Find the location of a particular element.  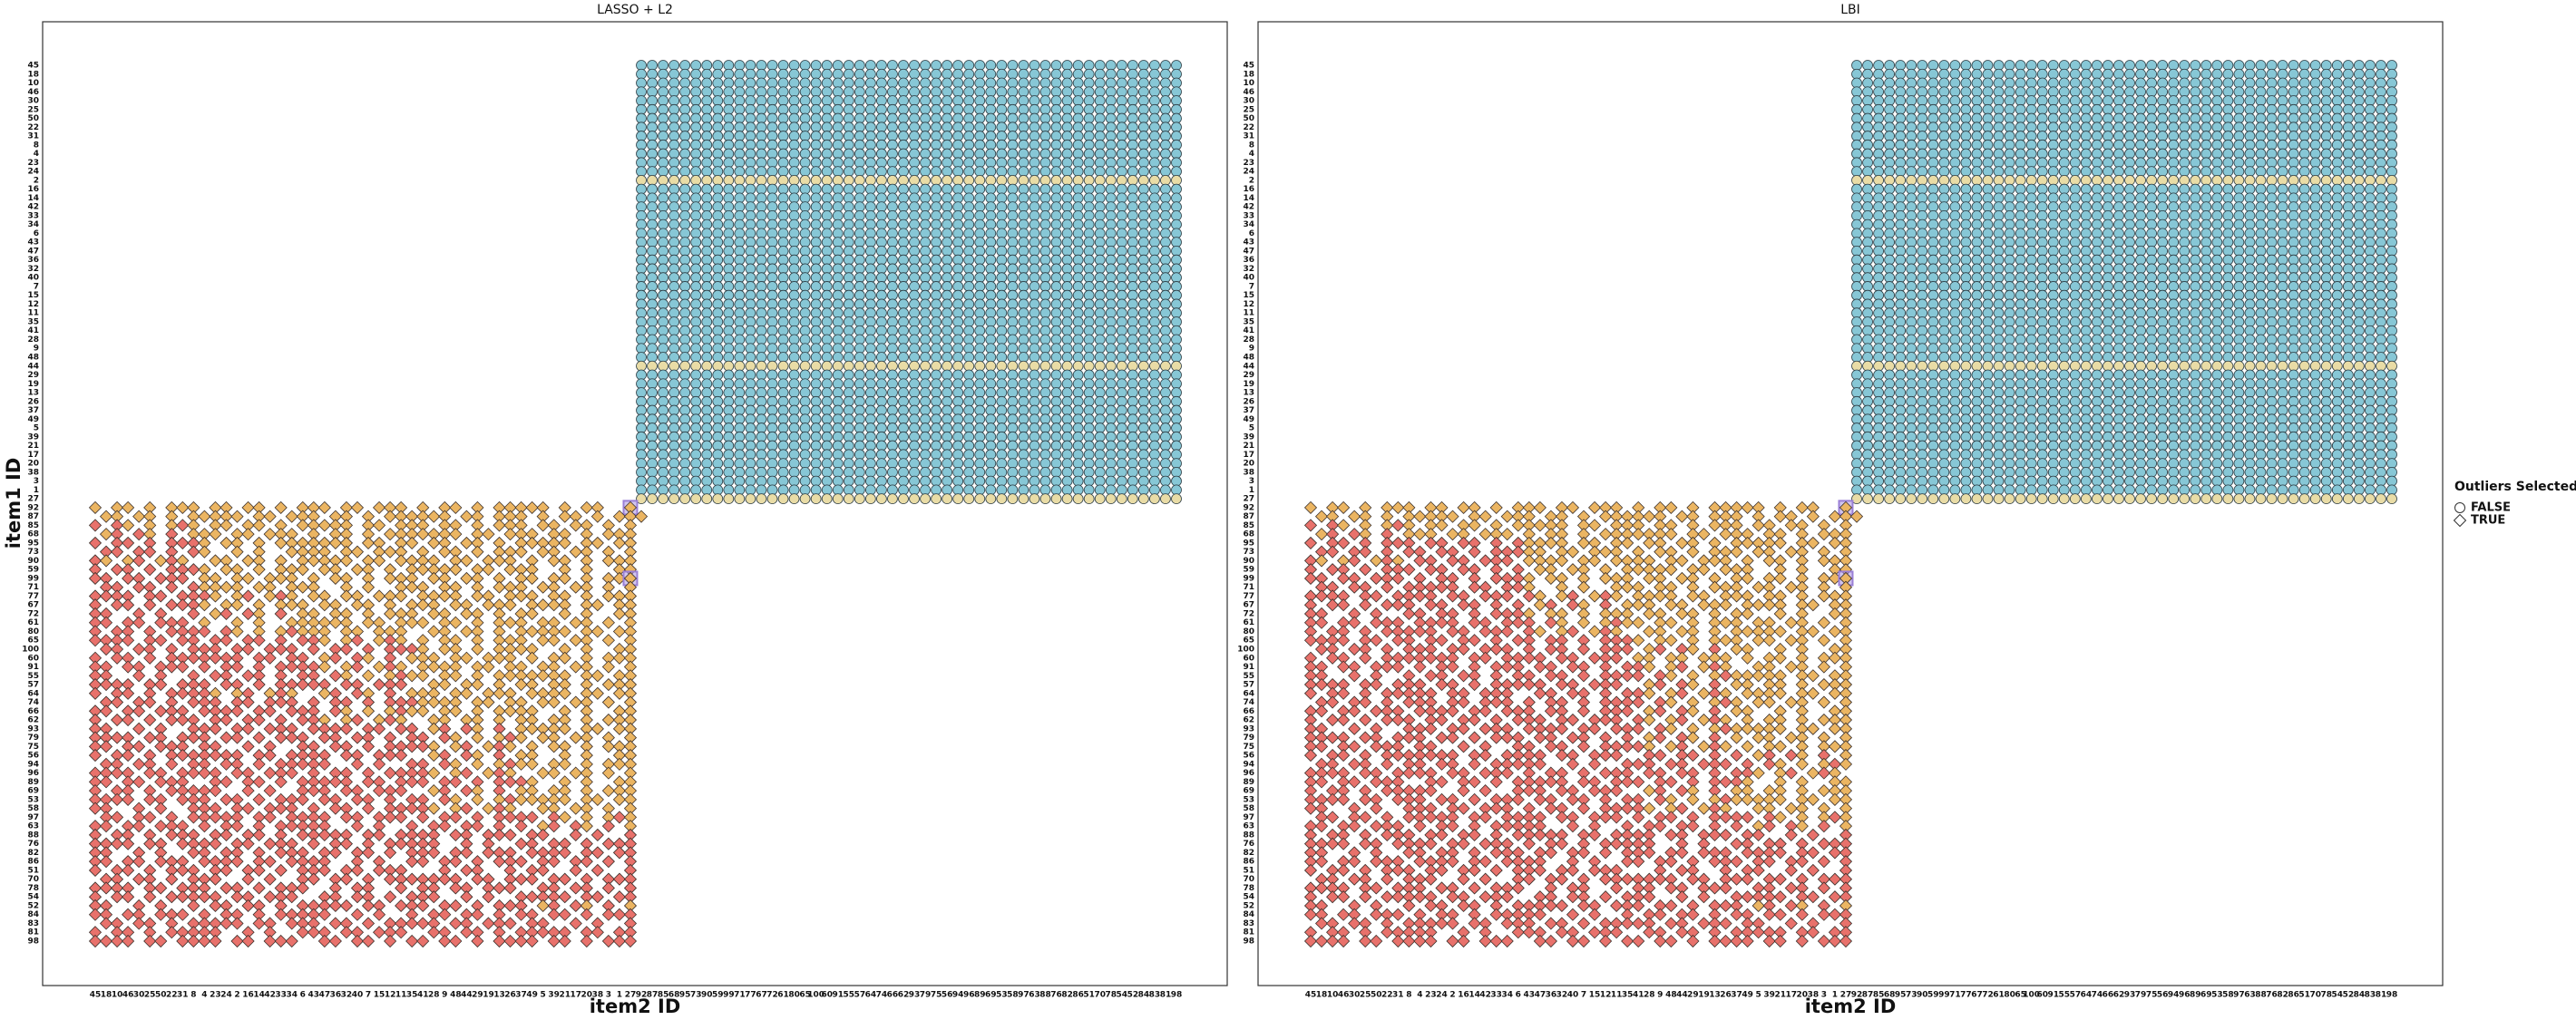

y-tick-label: 66 is located at coordinates (1248, 711).